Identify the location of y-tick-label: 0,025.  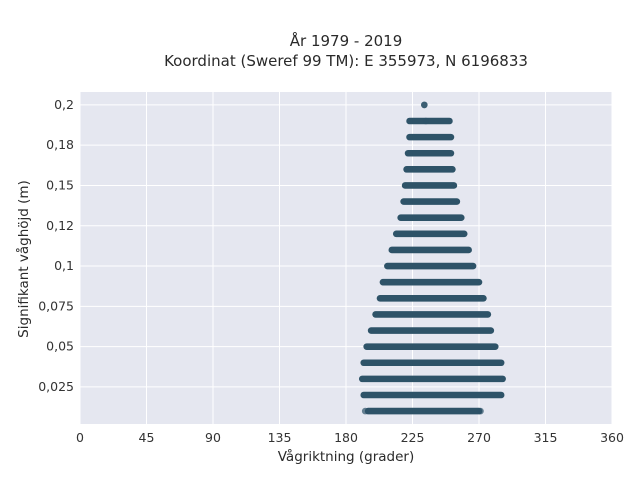
(56, 386).